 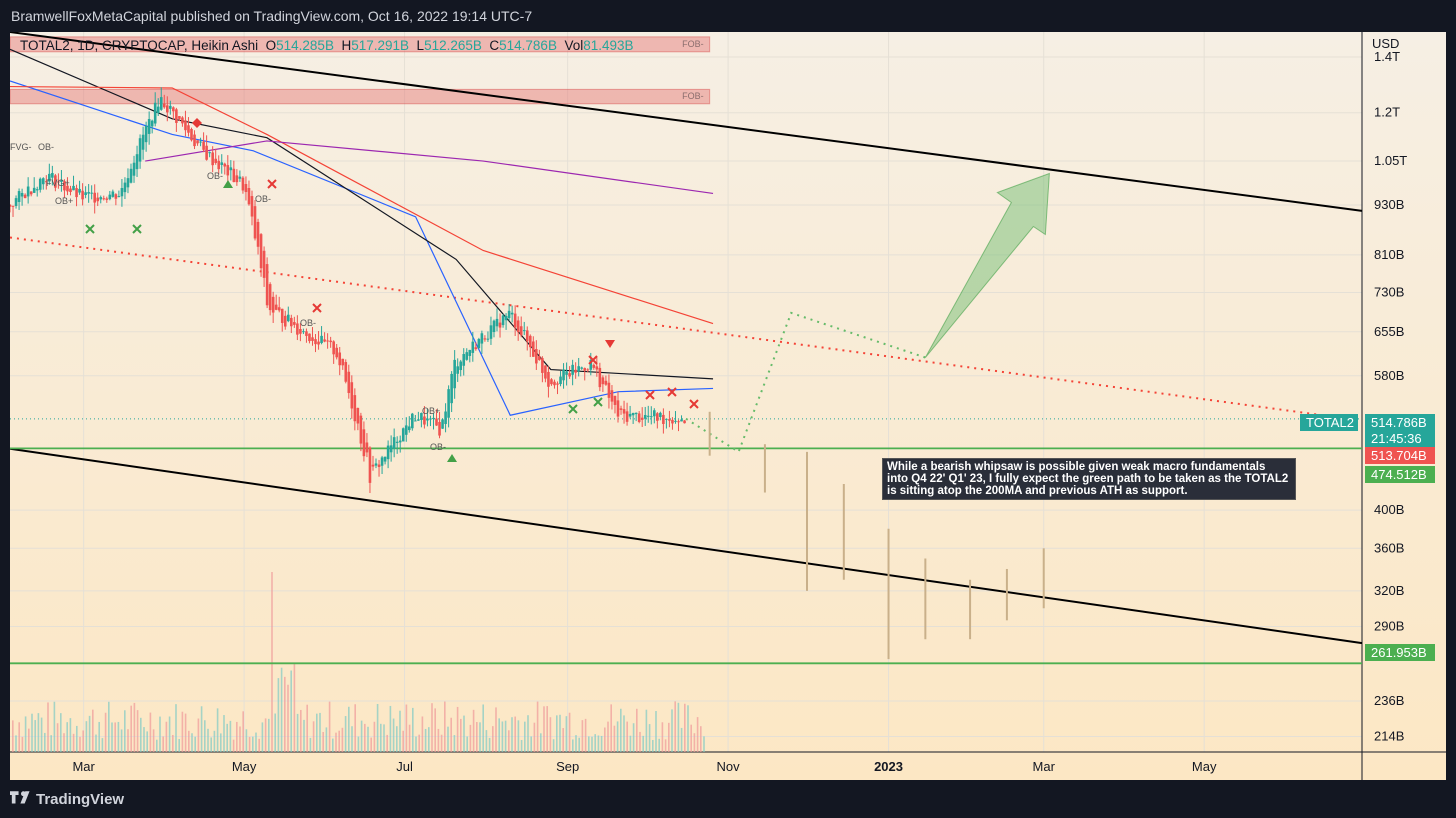 What do you see at coordinates (574, 45) in the screenshot?
I see `volume-label: Vol` at bounding box center [574, 45].